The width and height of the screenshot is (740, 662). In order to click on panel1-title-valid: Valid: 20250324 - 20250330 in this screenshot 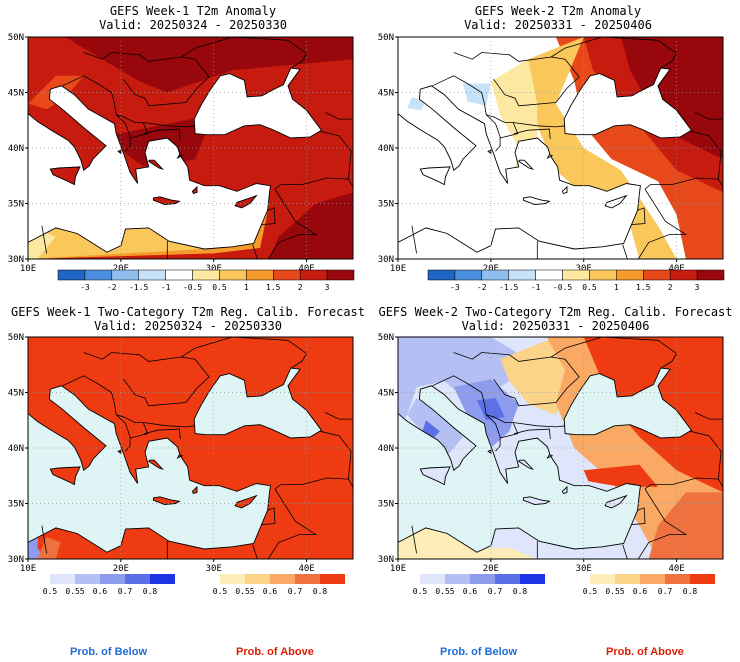, I will do `click(193, 25)`.